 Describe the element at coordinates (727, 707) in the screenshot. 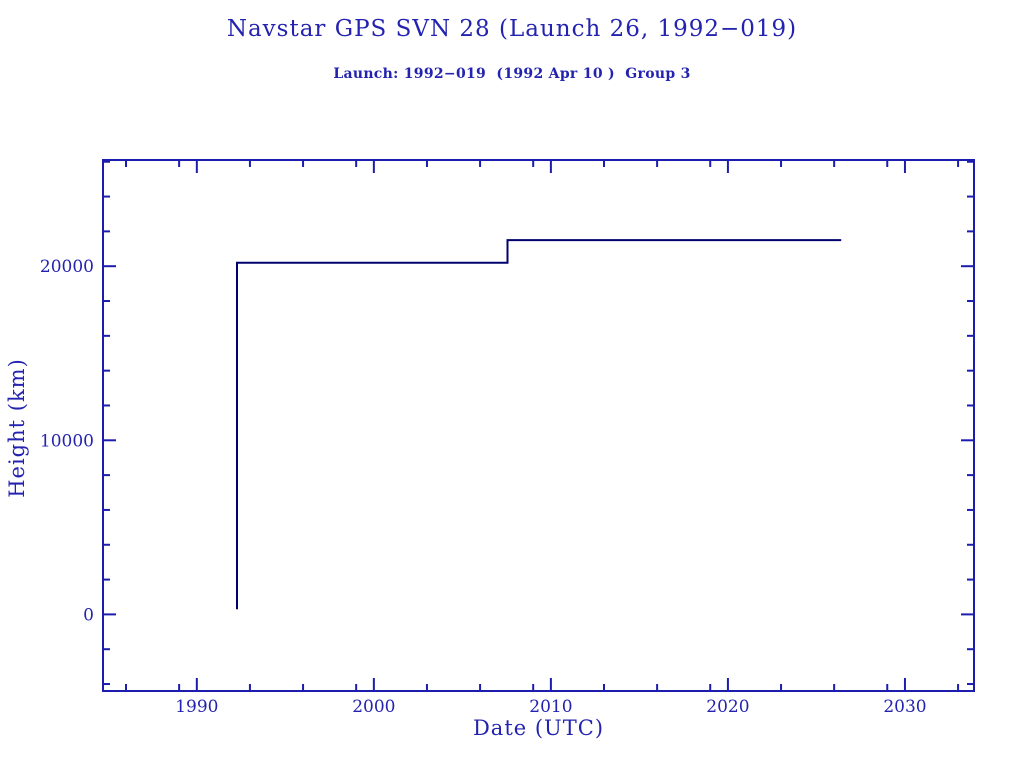

I see `x-tick-label: 2020` at that location.